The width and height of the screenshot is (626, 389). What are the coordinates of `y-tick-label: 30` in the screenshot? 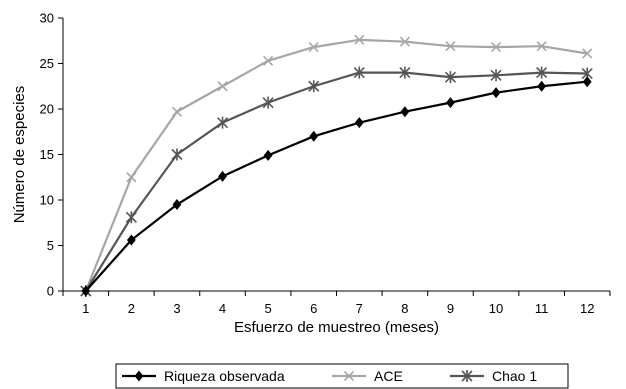 It's located at (47, 18).